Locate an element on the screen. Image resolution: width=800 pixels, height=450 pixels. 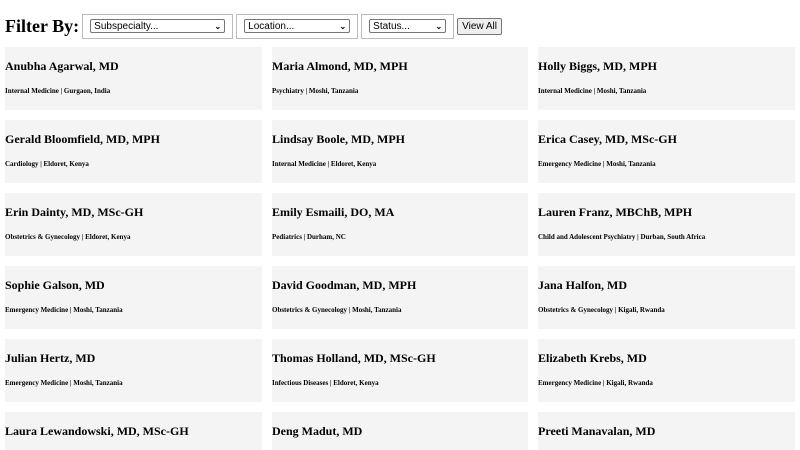
filter-title: Filter By: is located at coordinates (42, 25).